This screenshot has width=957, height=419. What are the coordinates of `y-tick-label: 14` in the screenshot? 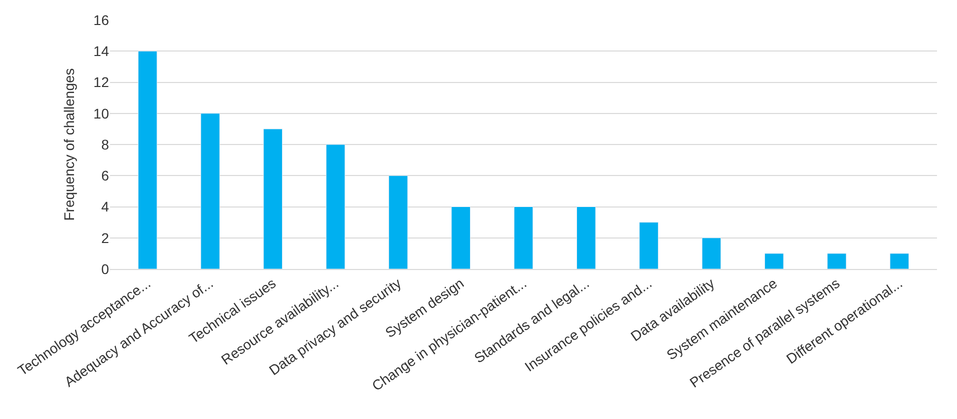 It's located at (101, 51).